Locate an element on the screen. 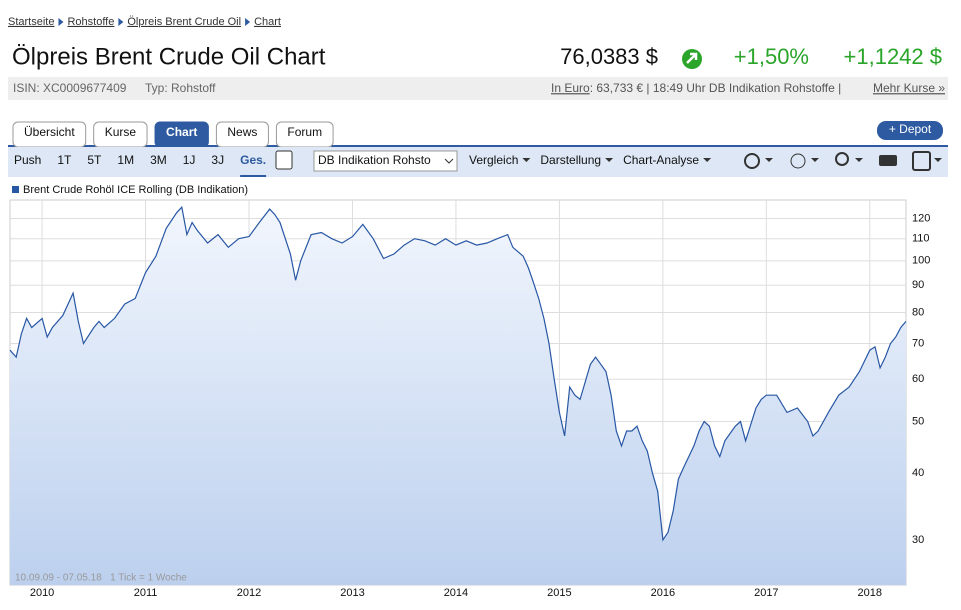 This screenshot has width=961, height=610. up-arrow is located at coordinates (692, 58).